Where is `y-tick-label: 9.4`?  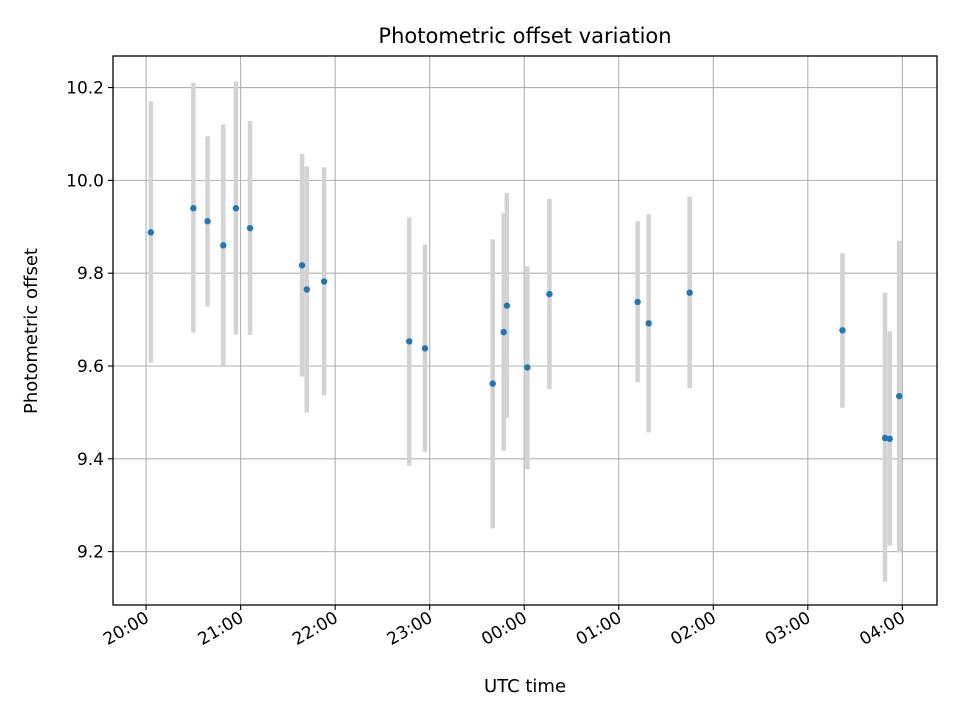
y-tick-label: 9.4 is located at coordinates (90, 460).